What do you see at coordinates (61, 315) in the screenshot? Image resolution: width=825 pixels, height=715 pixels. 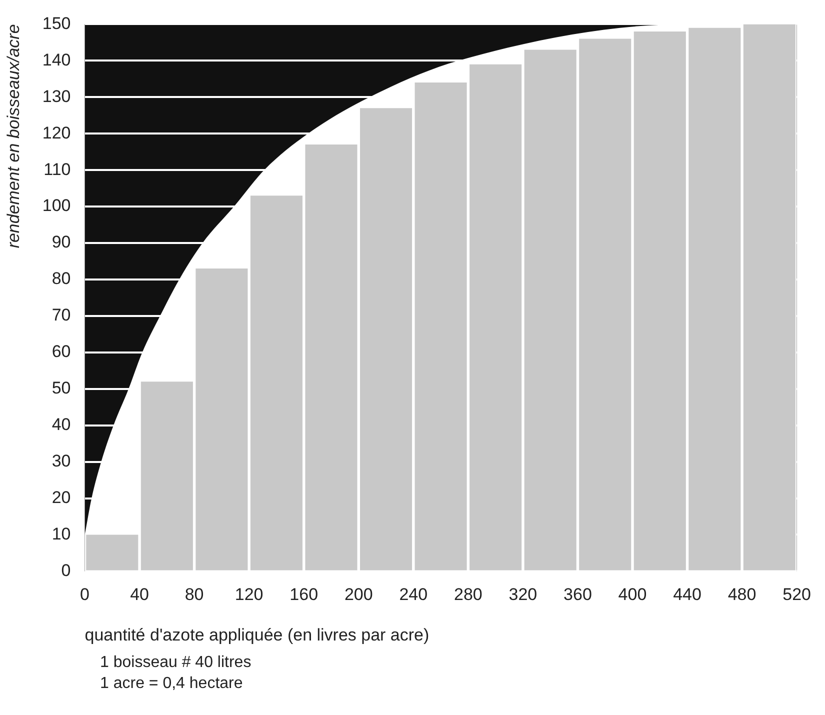 I see `y-tick-label: 70` at bounding box center [61, 315].